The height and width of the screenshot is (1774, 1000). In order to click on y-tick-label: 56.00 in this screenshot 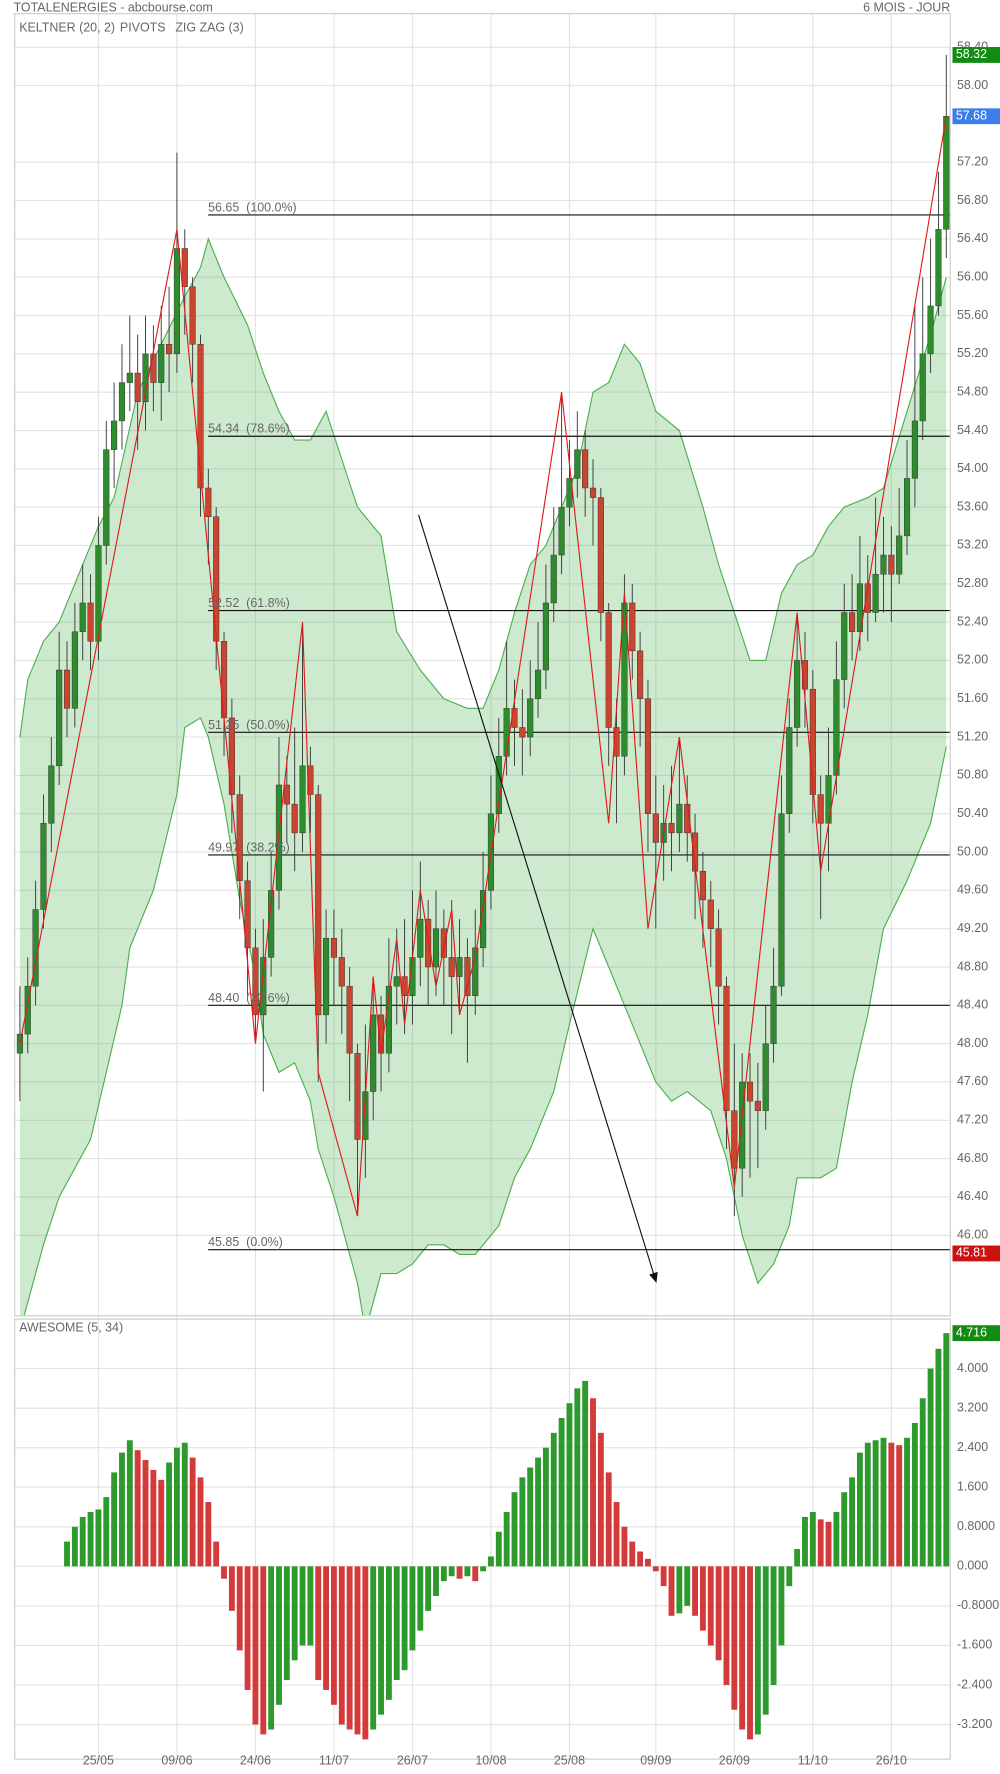, I will do `click(972, 276)`.